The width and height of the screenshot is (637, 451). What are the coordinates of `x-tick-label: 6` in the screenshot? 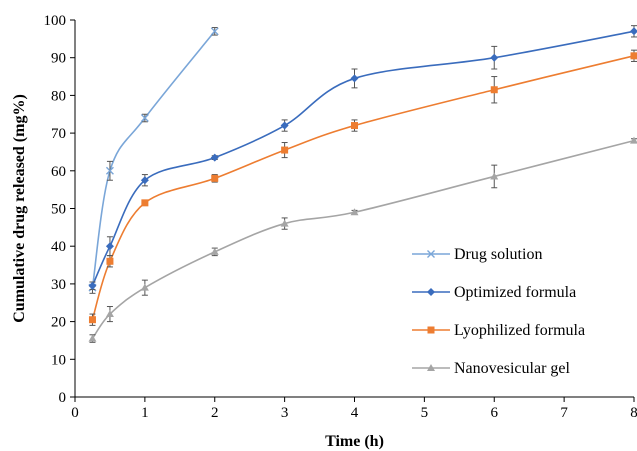 It's located at (495, 413).